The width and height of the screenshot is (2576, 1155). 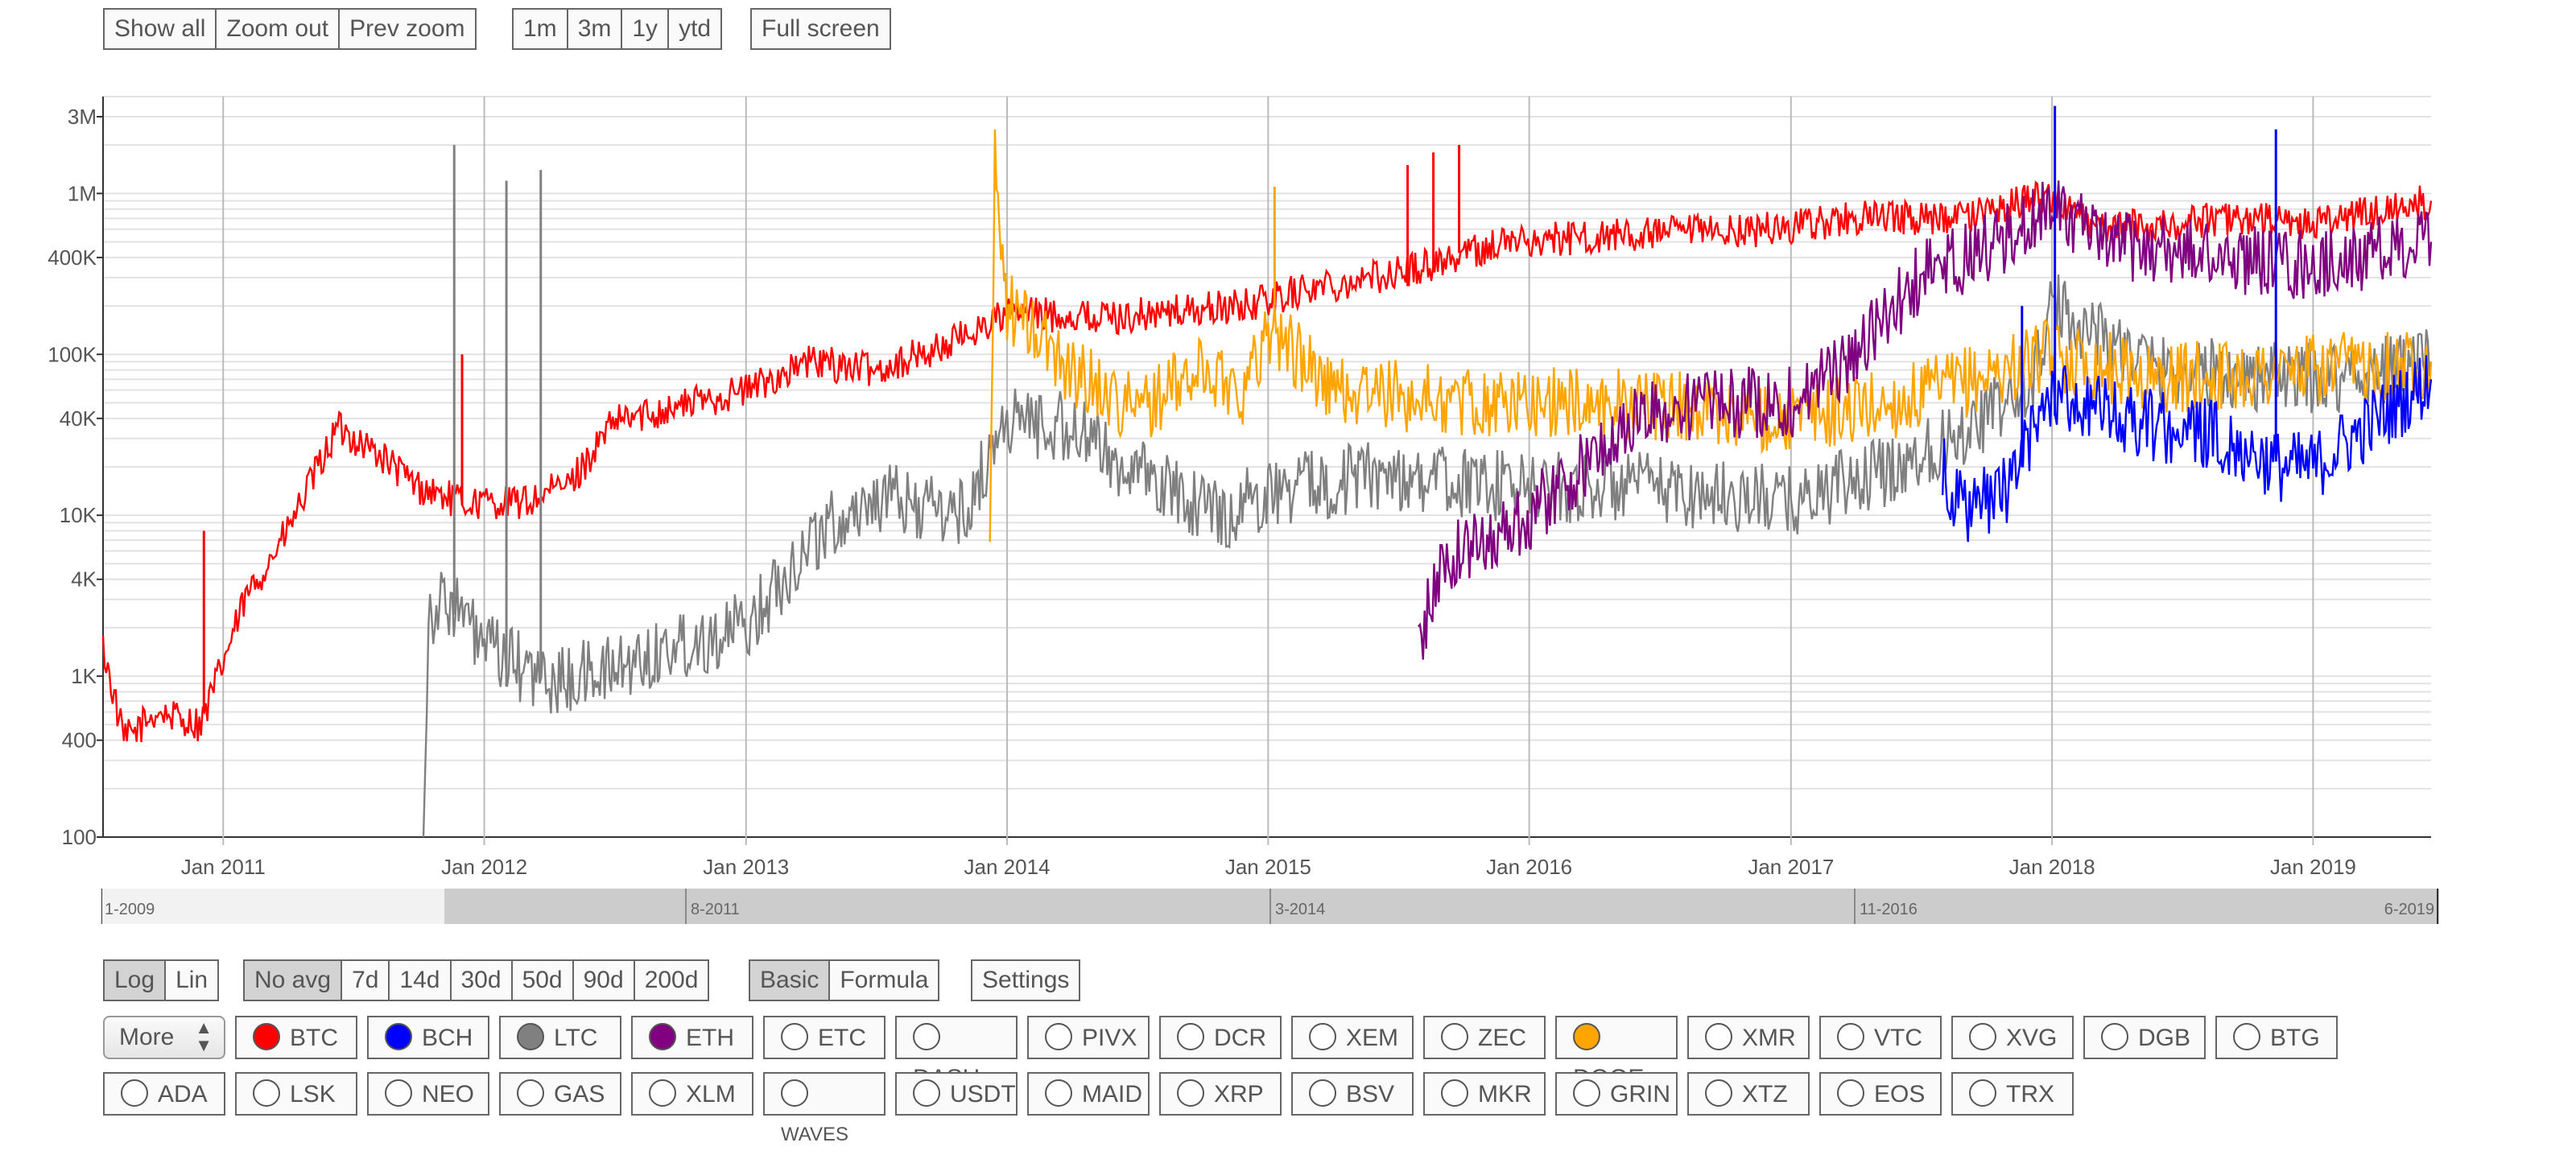 What do you see at coordinates (1441, 906) in the screenshot?
I see `navigator-selection` at bounding box center [1441, 906].